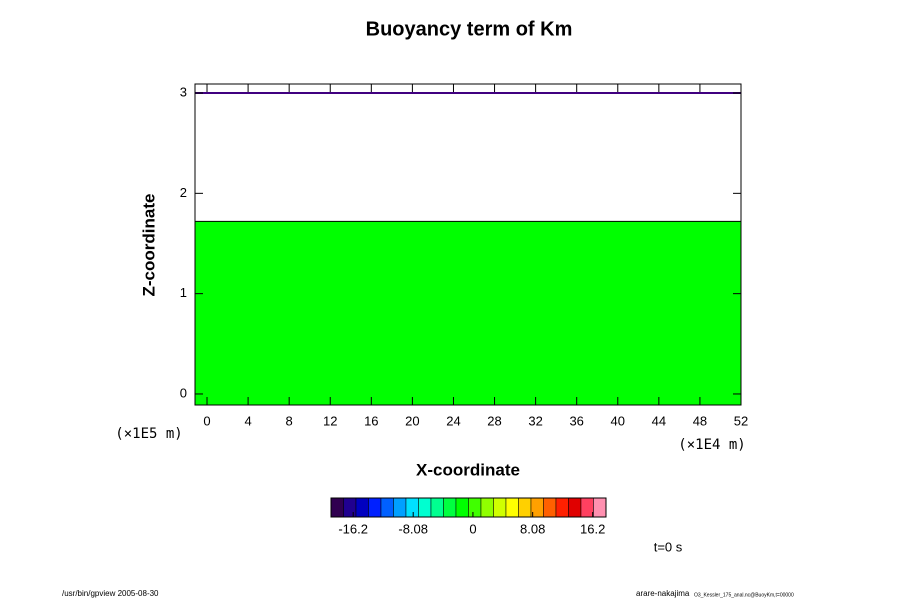  What do you see at coordinates (353, 528) in the screenshot?
I see `colorbar-tick-label: -16.2` at bounding box center [353, 528].